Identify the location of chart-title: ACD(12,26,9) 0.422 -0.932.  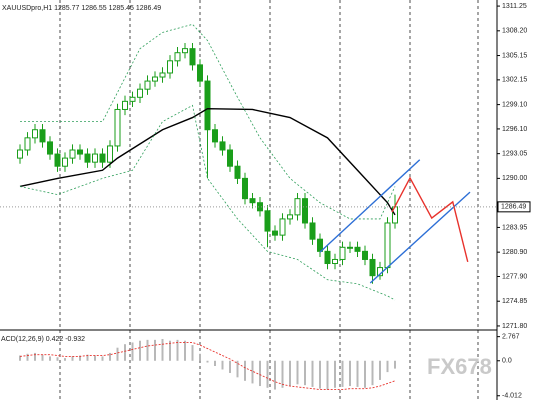
(43, 339).